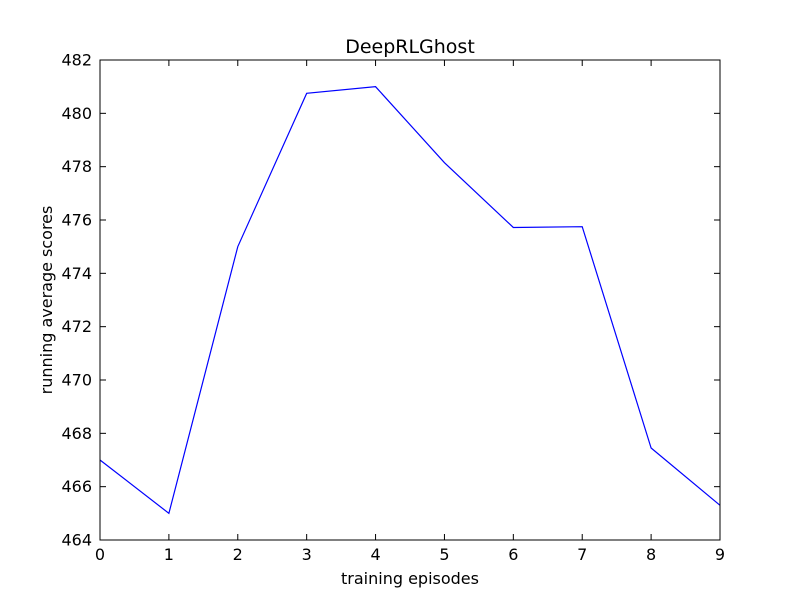  Describe the element at coordinates (238, 554) in the screenshot. I see `x-tick-label: 2` at that location.